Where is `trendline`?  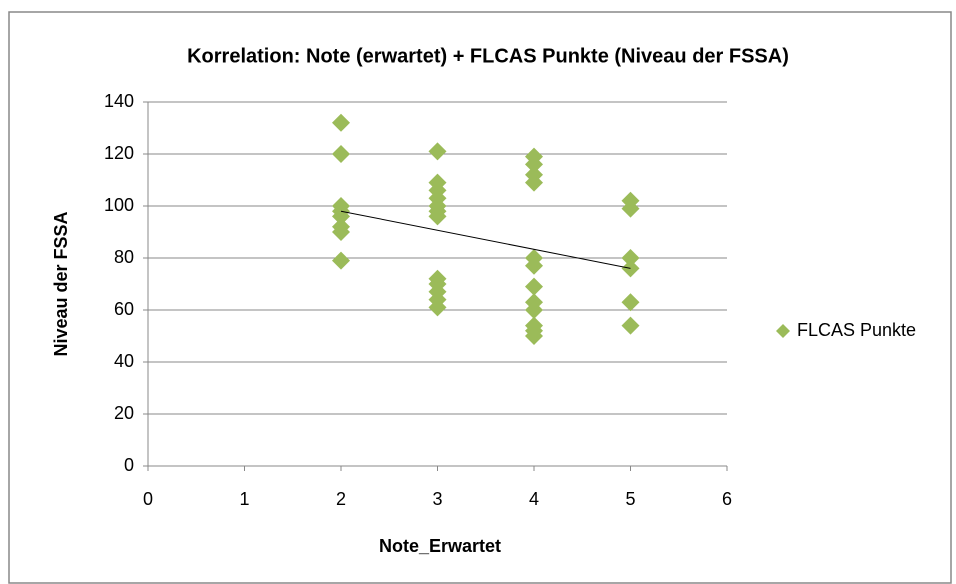 trendline is located at coordinates (485, 239).